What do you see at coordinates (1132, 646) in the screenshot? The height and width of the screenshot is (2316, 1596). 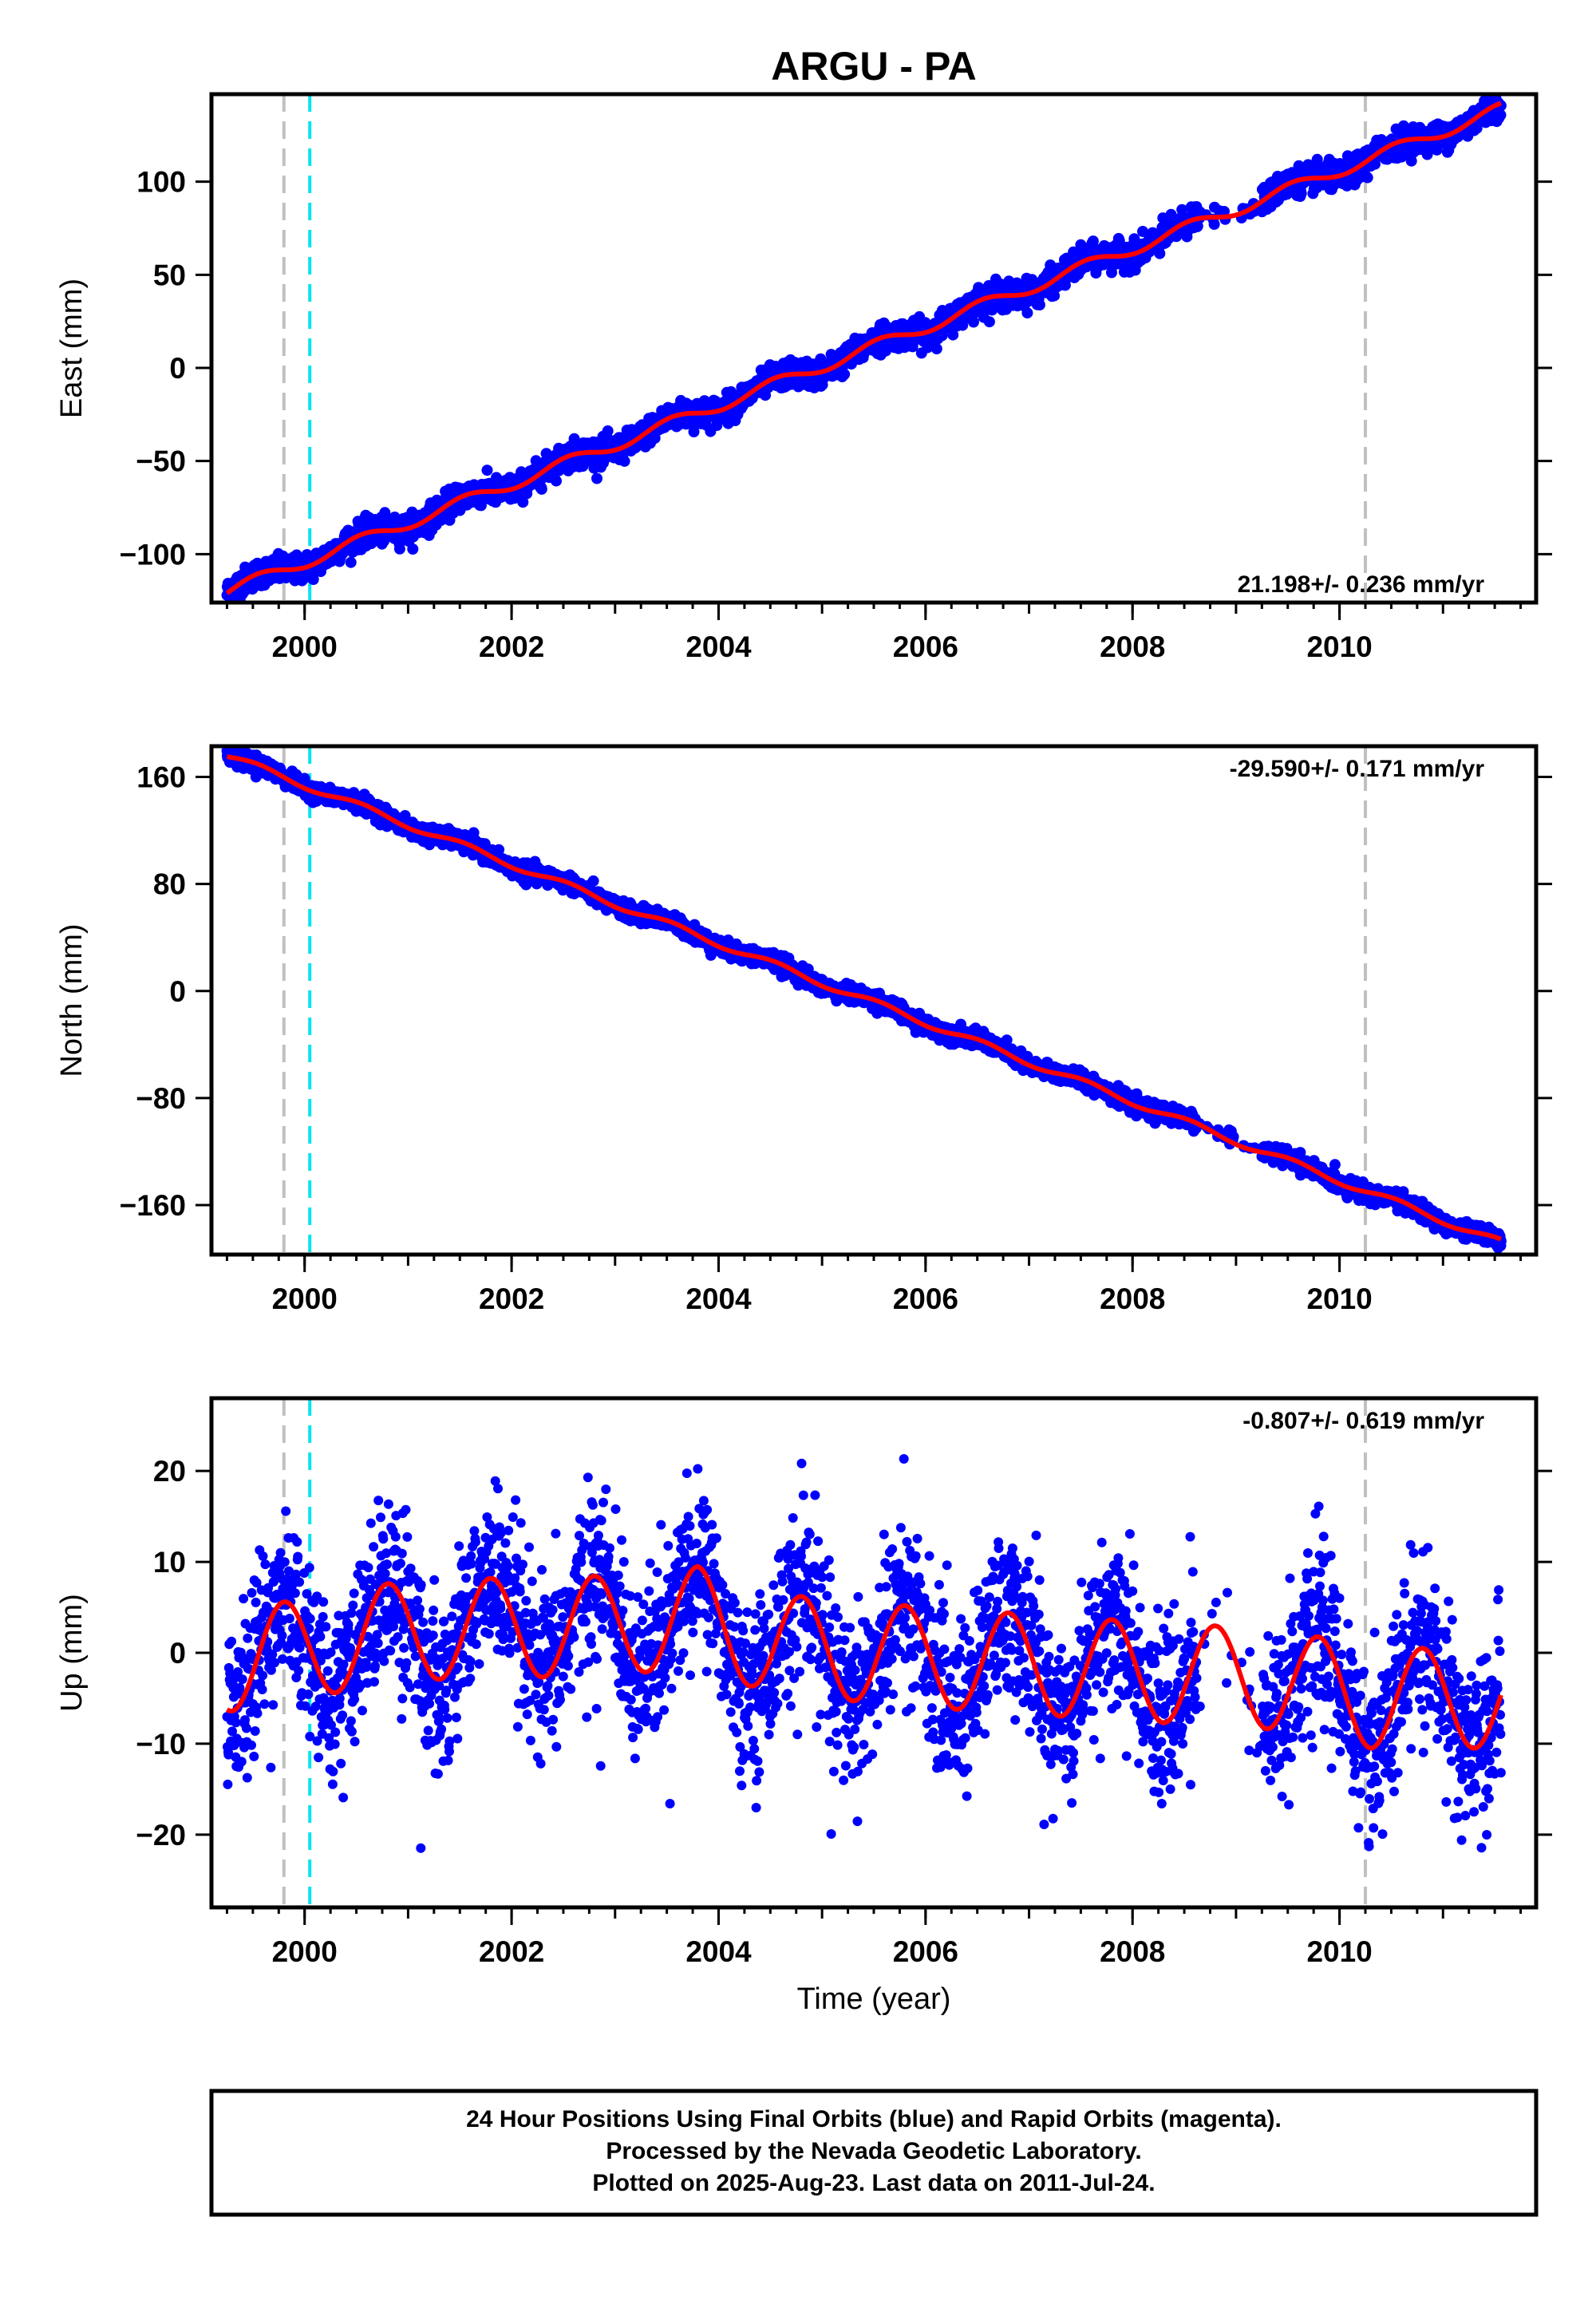 I see `x-tick-label: 2008` at bounding box center [1132, 646].